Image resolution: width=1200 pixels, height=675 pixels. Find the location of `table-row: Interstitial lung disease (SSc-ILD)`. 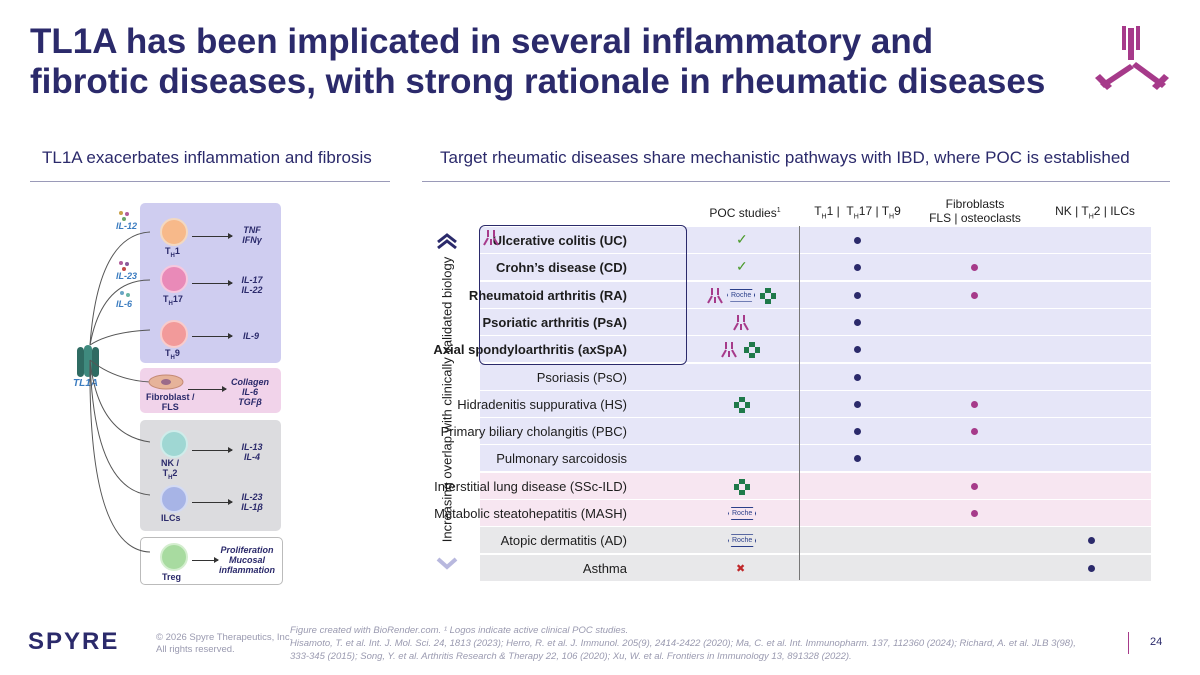

table-row: Interstitial lung disease (SSc-ILD) is located at coordinates (792, 486).